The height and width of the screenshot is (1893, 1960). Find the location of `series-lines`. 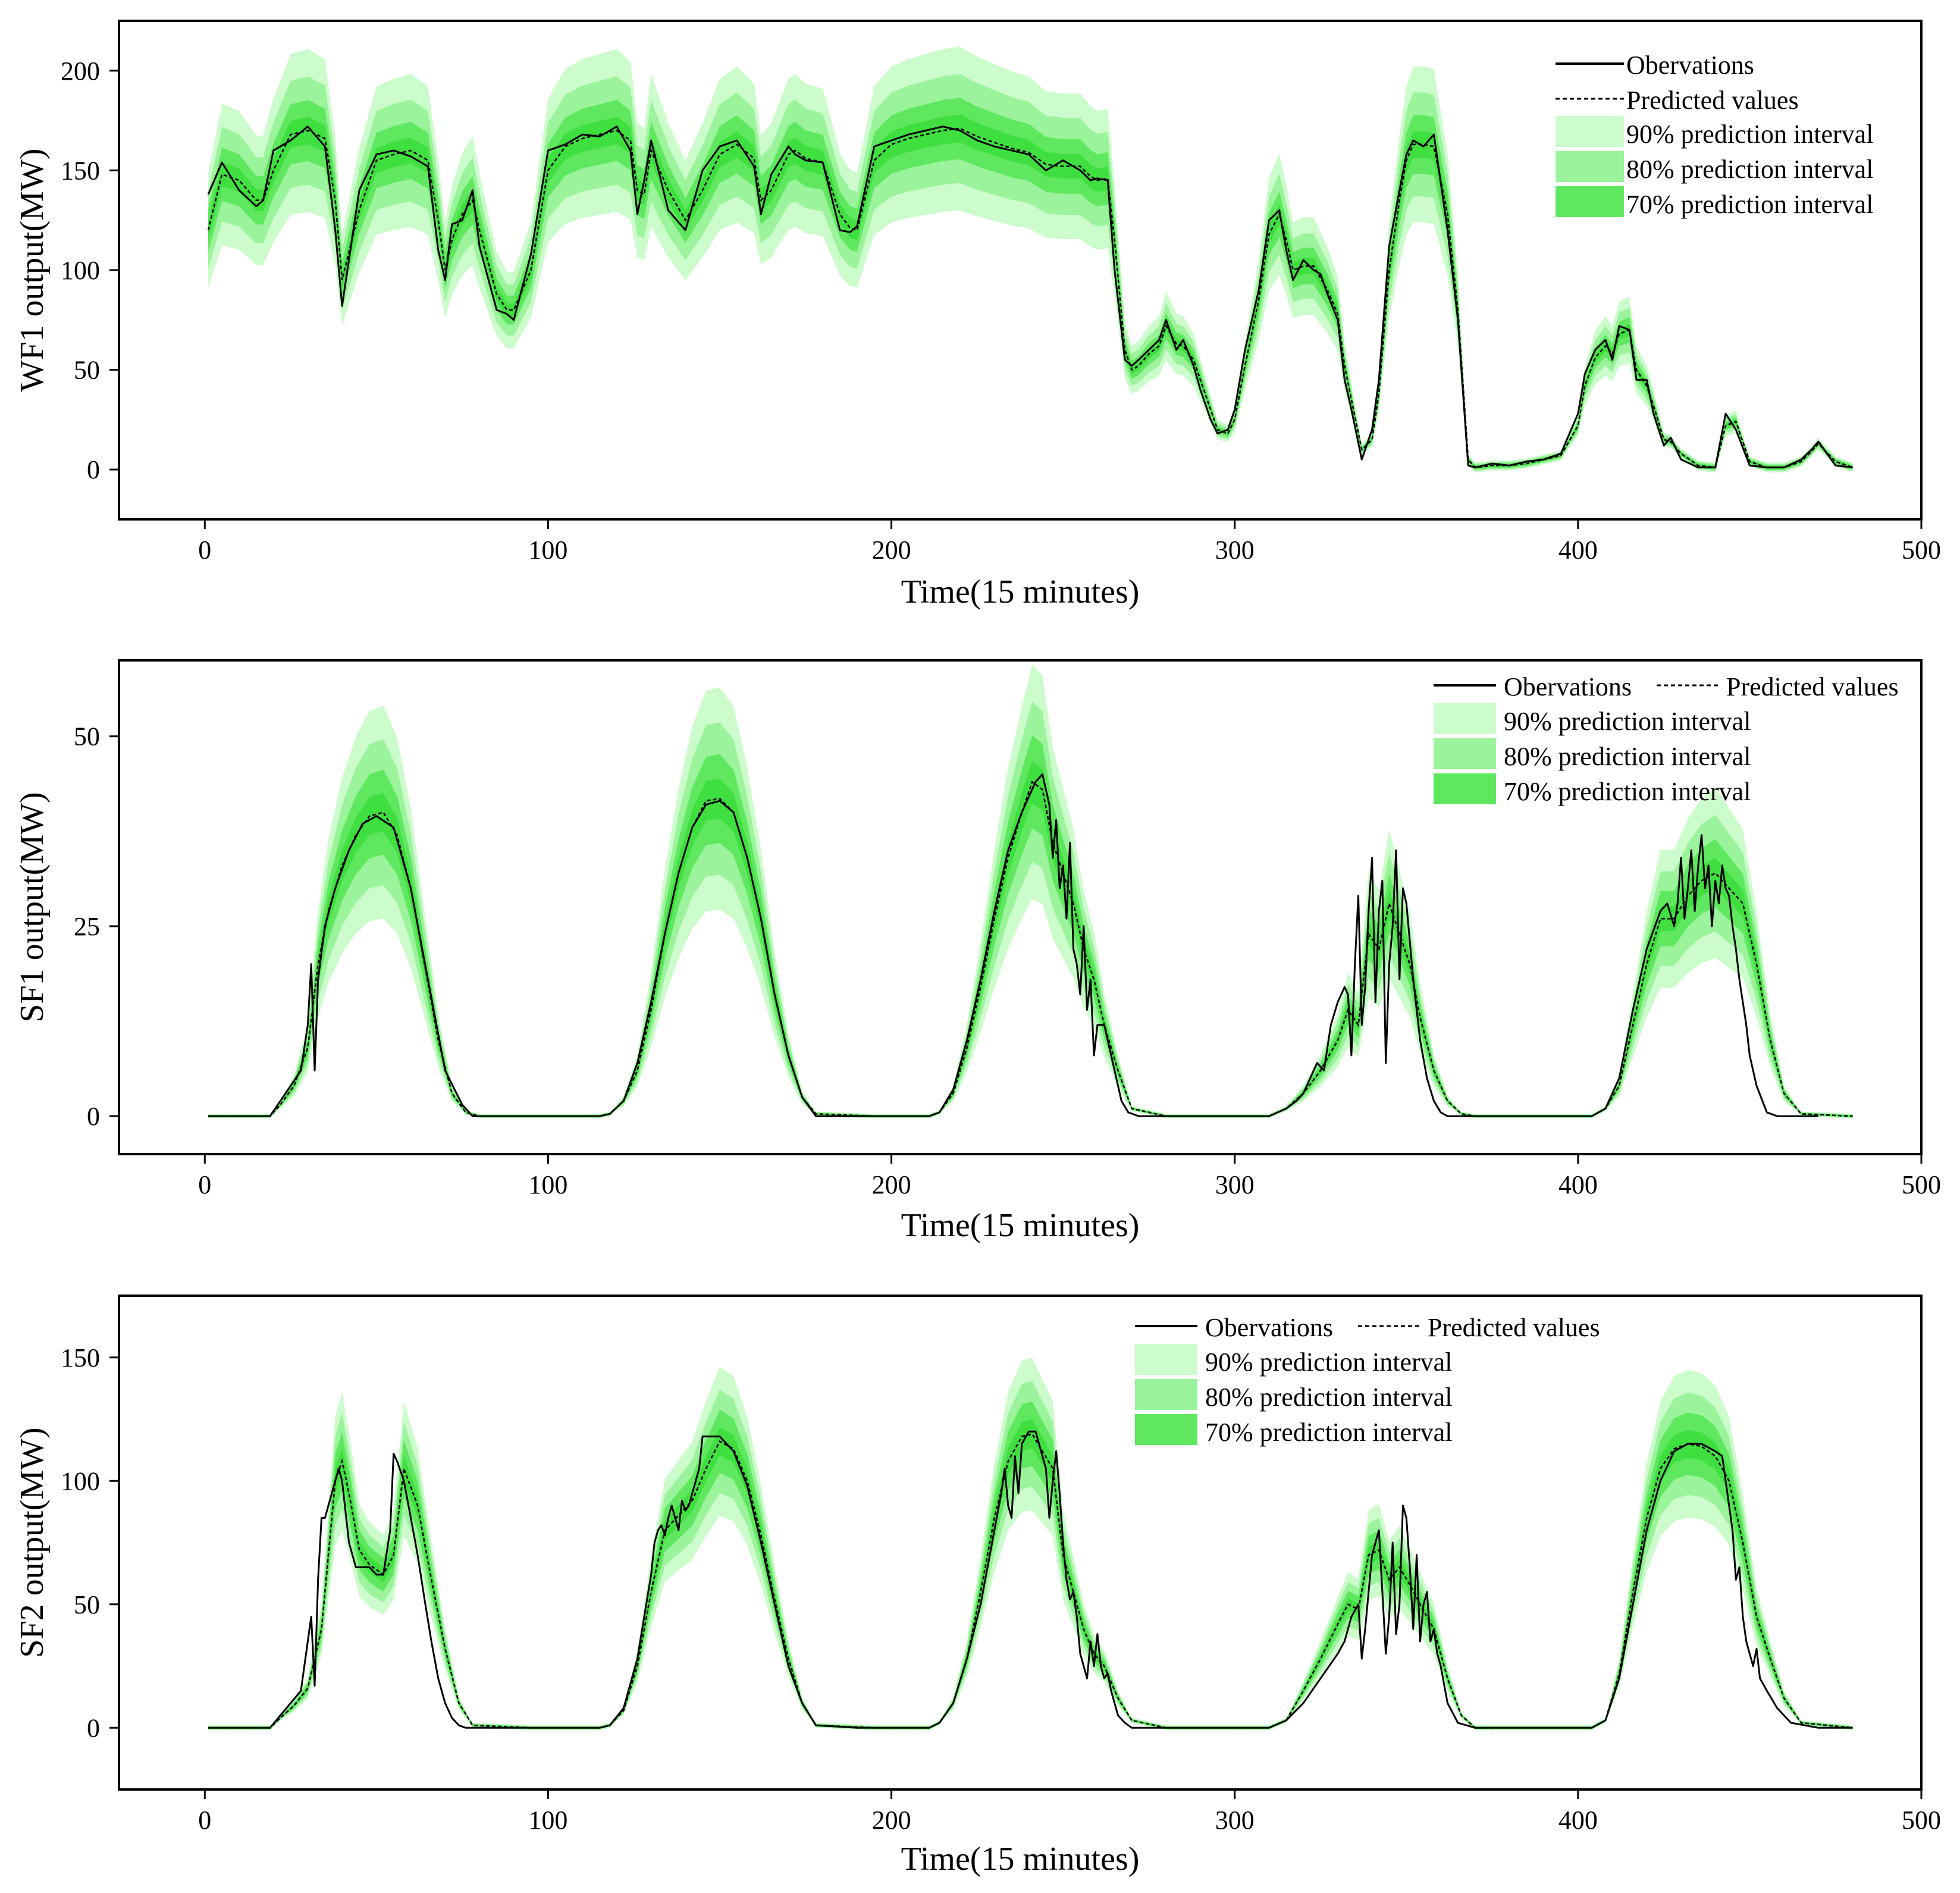

series-lines is located at coordinates (1030, 1579).